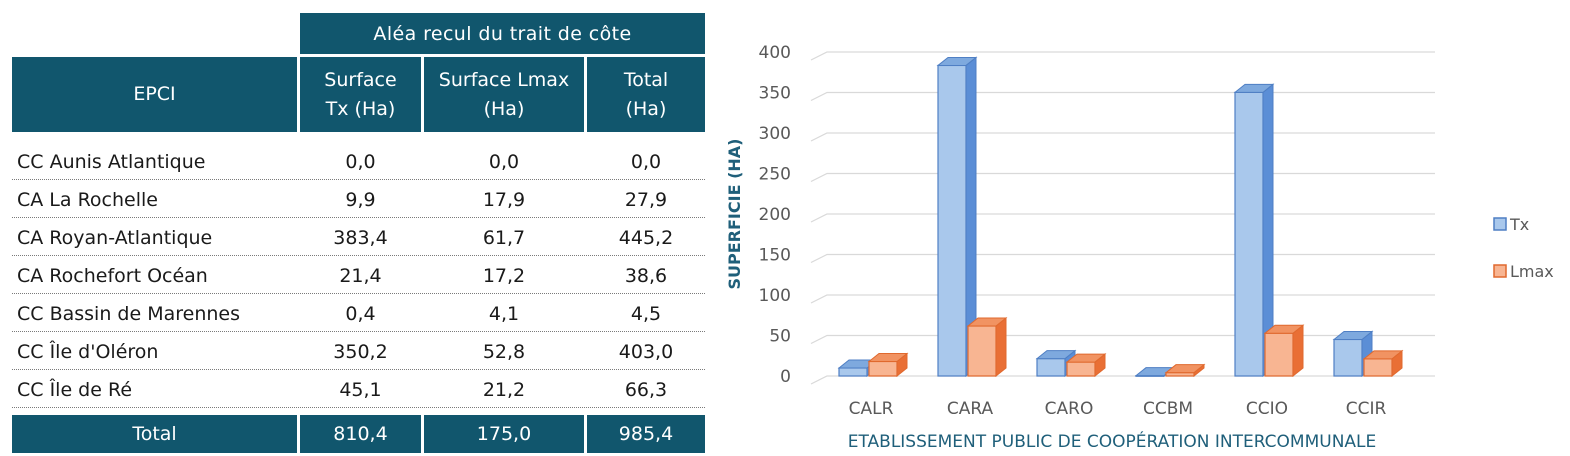 The image size is (1570, 456). I want to click on y-tick-label: 350, so click(775, 94).